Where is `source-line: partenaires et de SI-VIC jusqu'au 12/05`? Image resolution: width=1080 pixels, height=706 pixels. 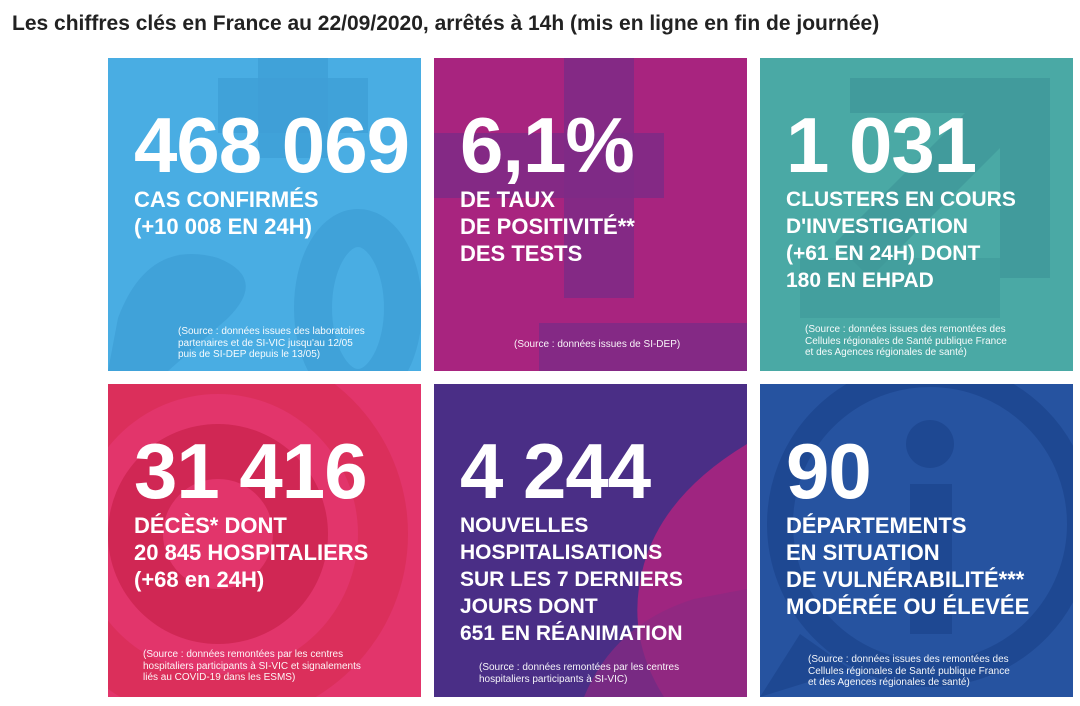
source-line: partenaires et de SI-VIC jusqu'au 12/05 is located at coordinates (265, 343).